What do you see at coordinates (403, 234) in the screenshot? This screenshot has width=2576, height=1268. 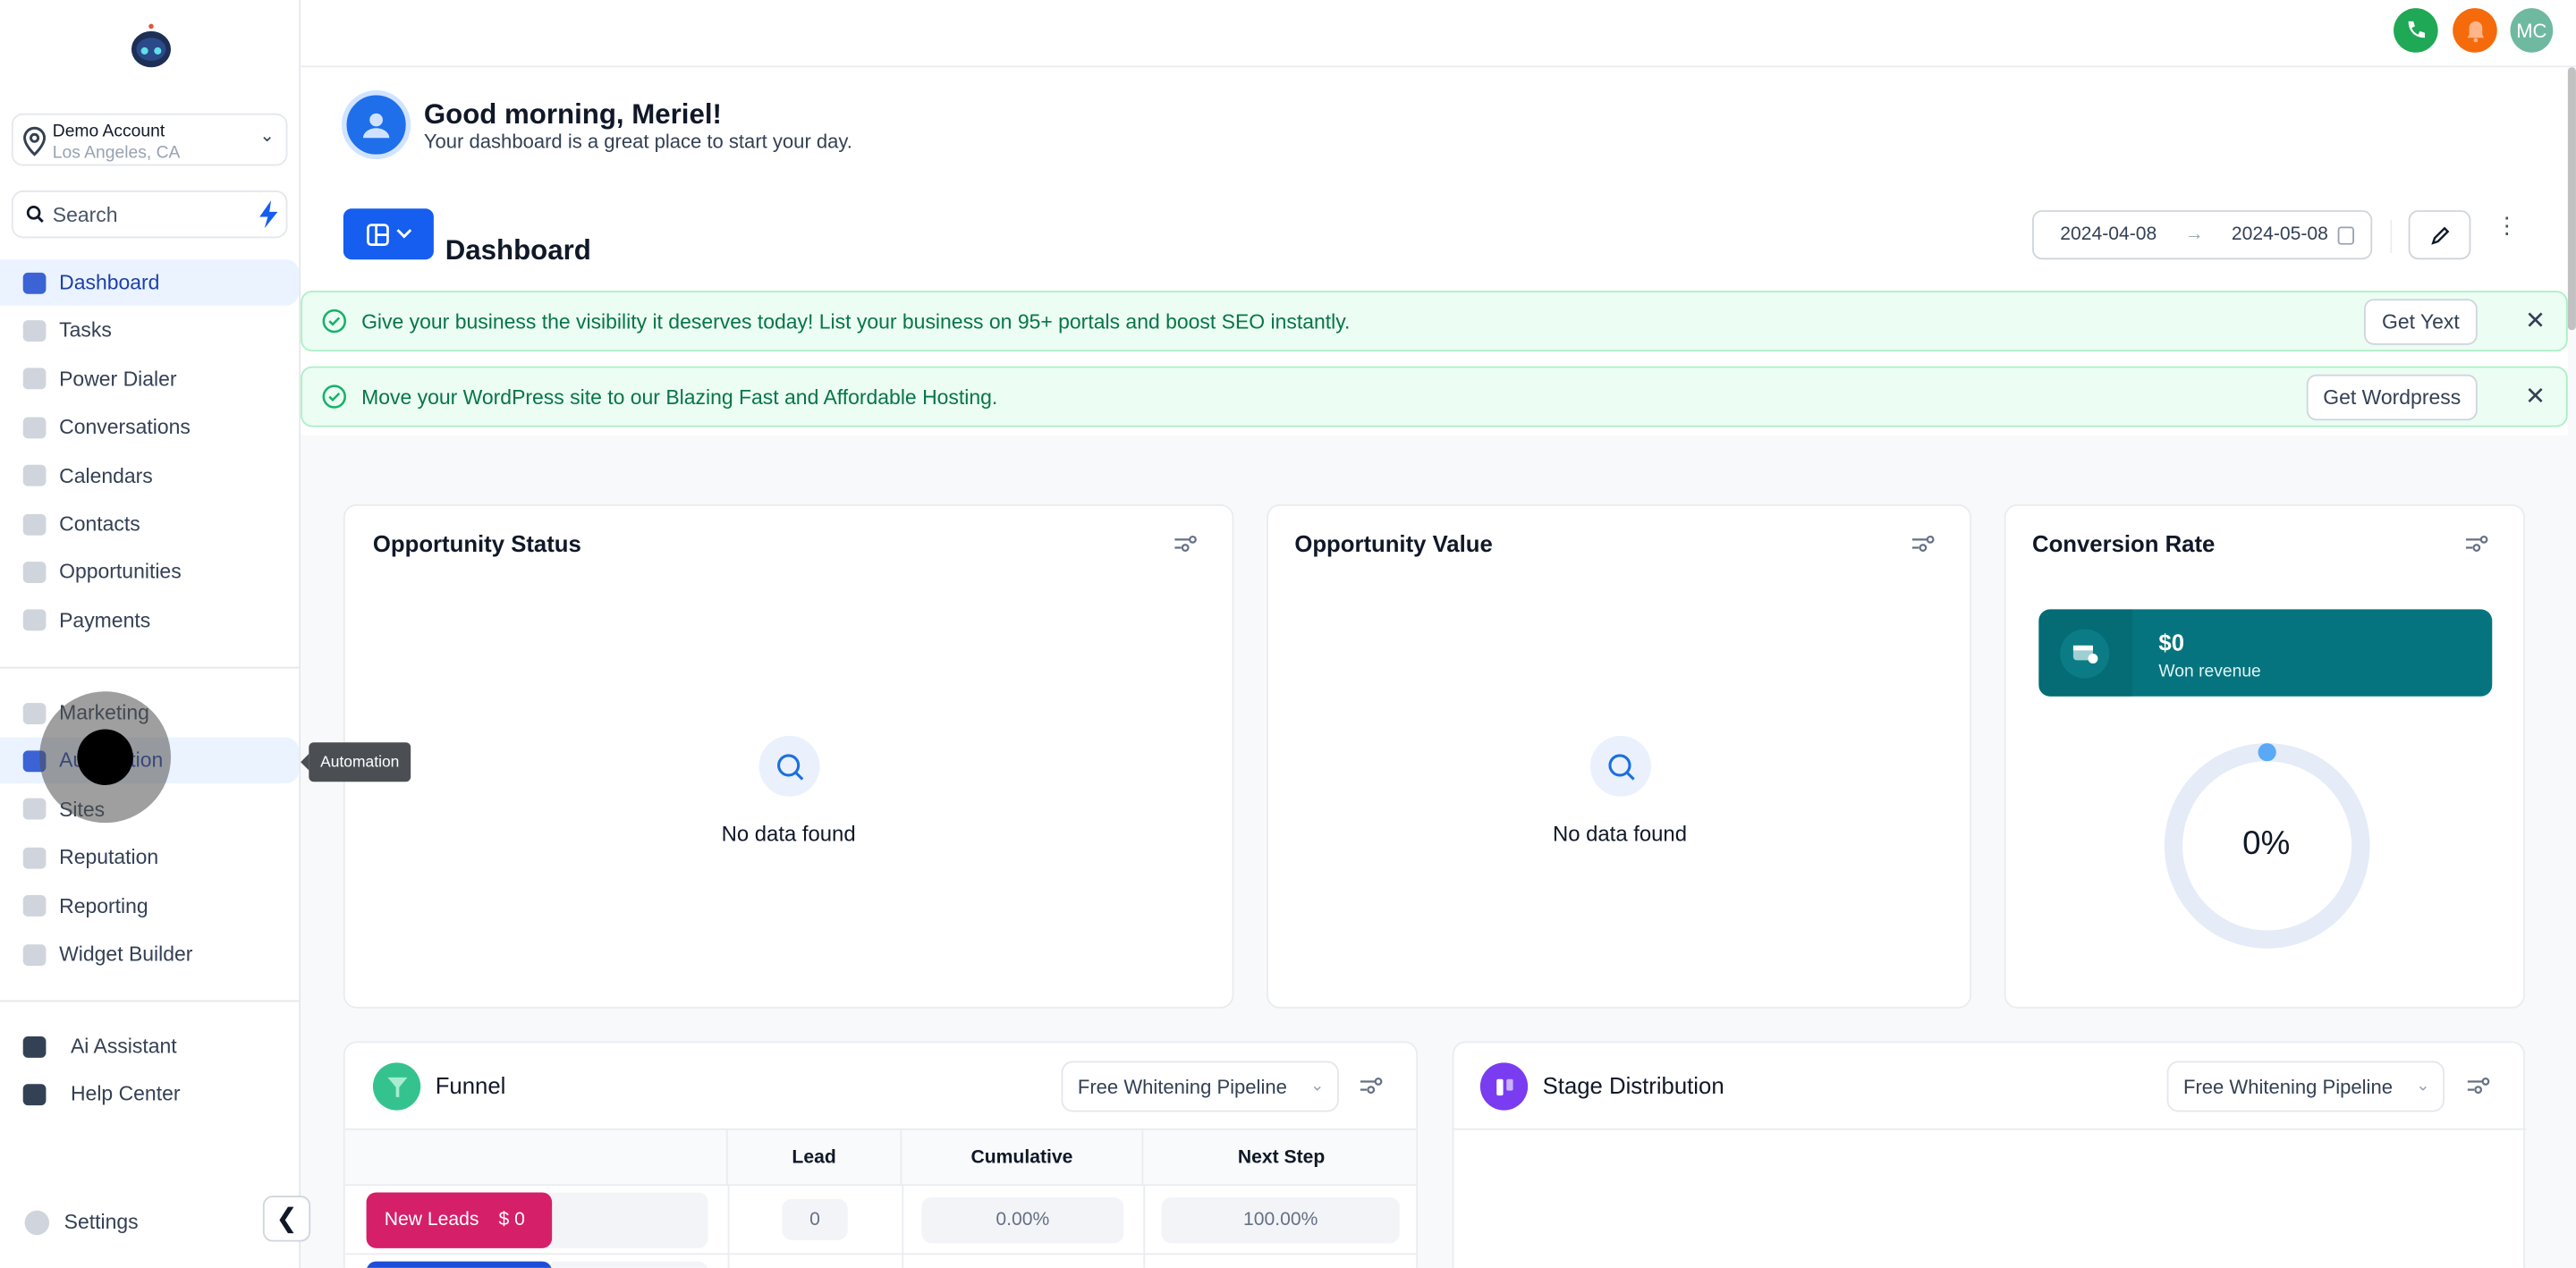 I see `chevron-down-icon` at bounding box center [403, 234].